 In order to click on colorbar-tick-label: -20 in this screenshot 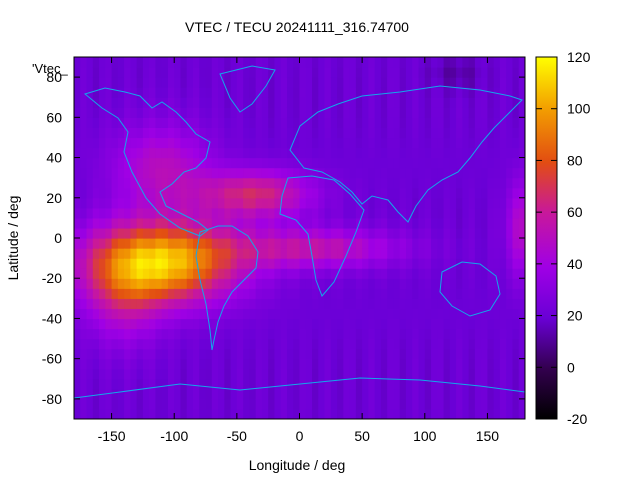, I will do `click(577, 419)`.